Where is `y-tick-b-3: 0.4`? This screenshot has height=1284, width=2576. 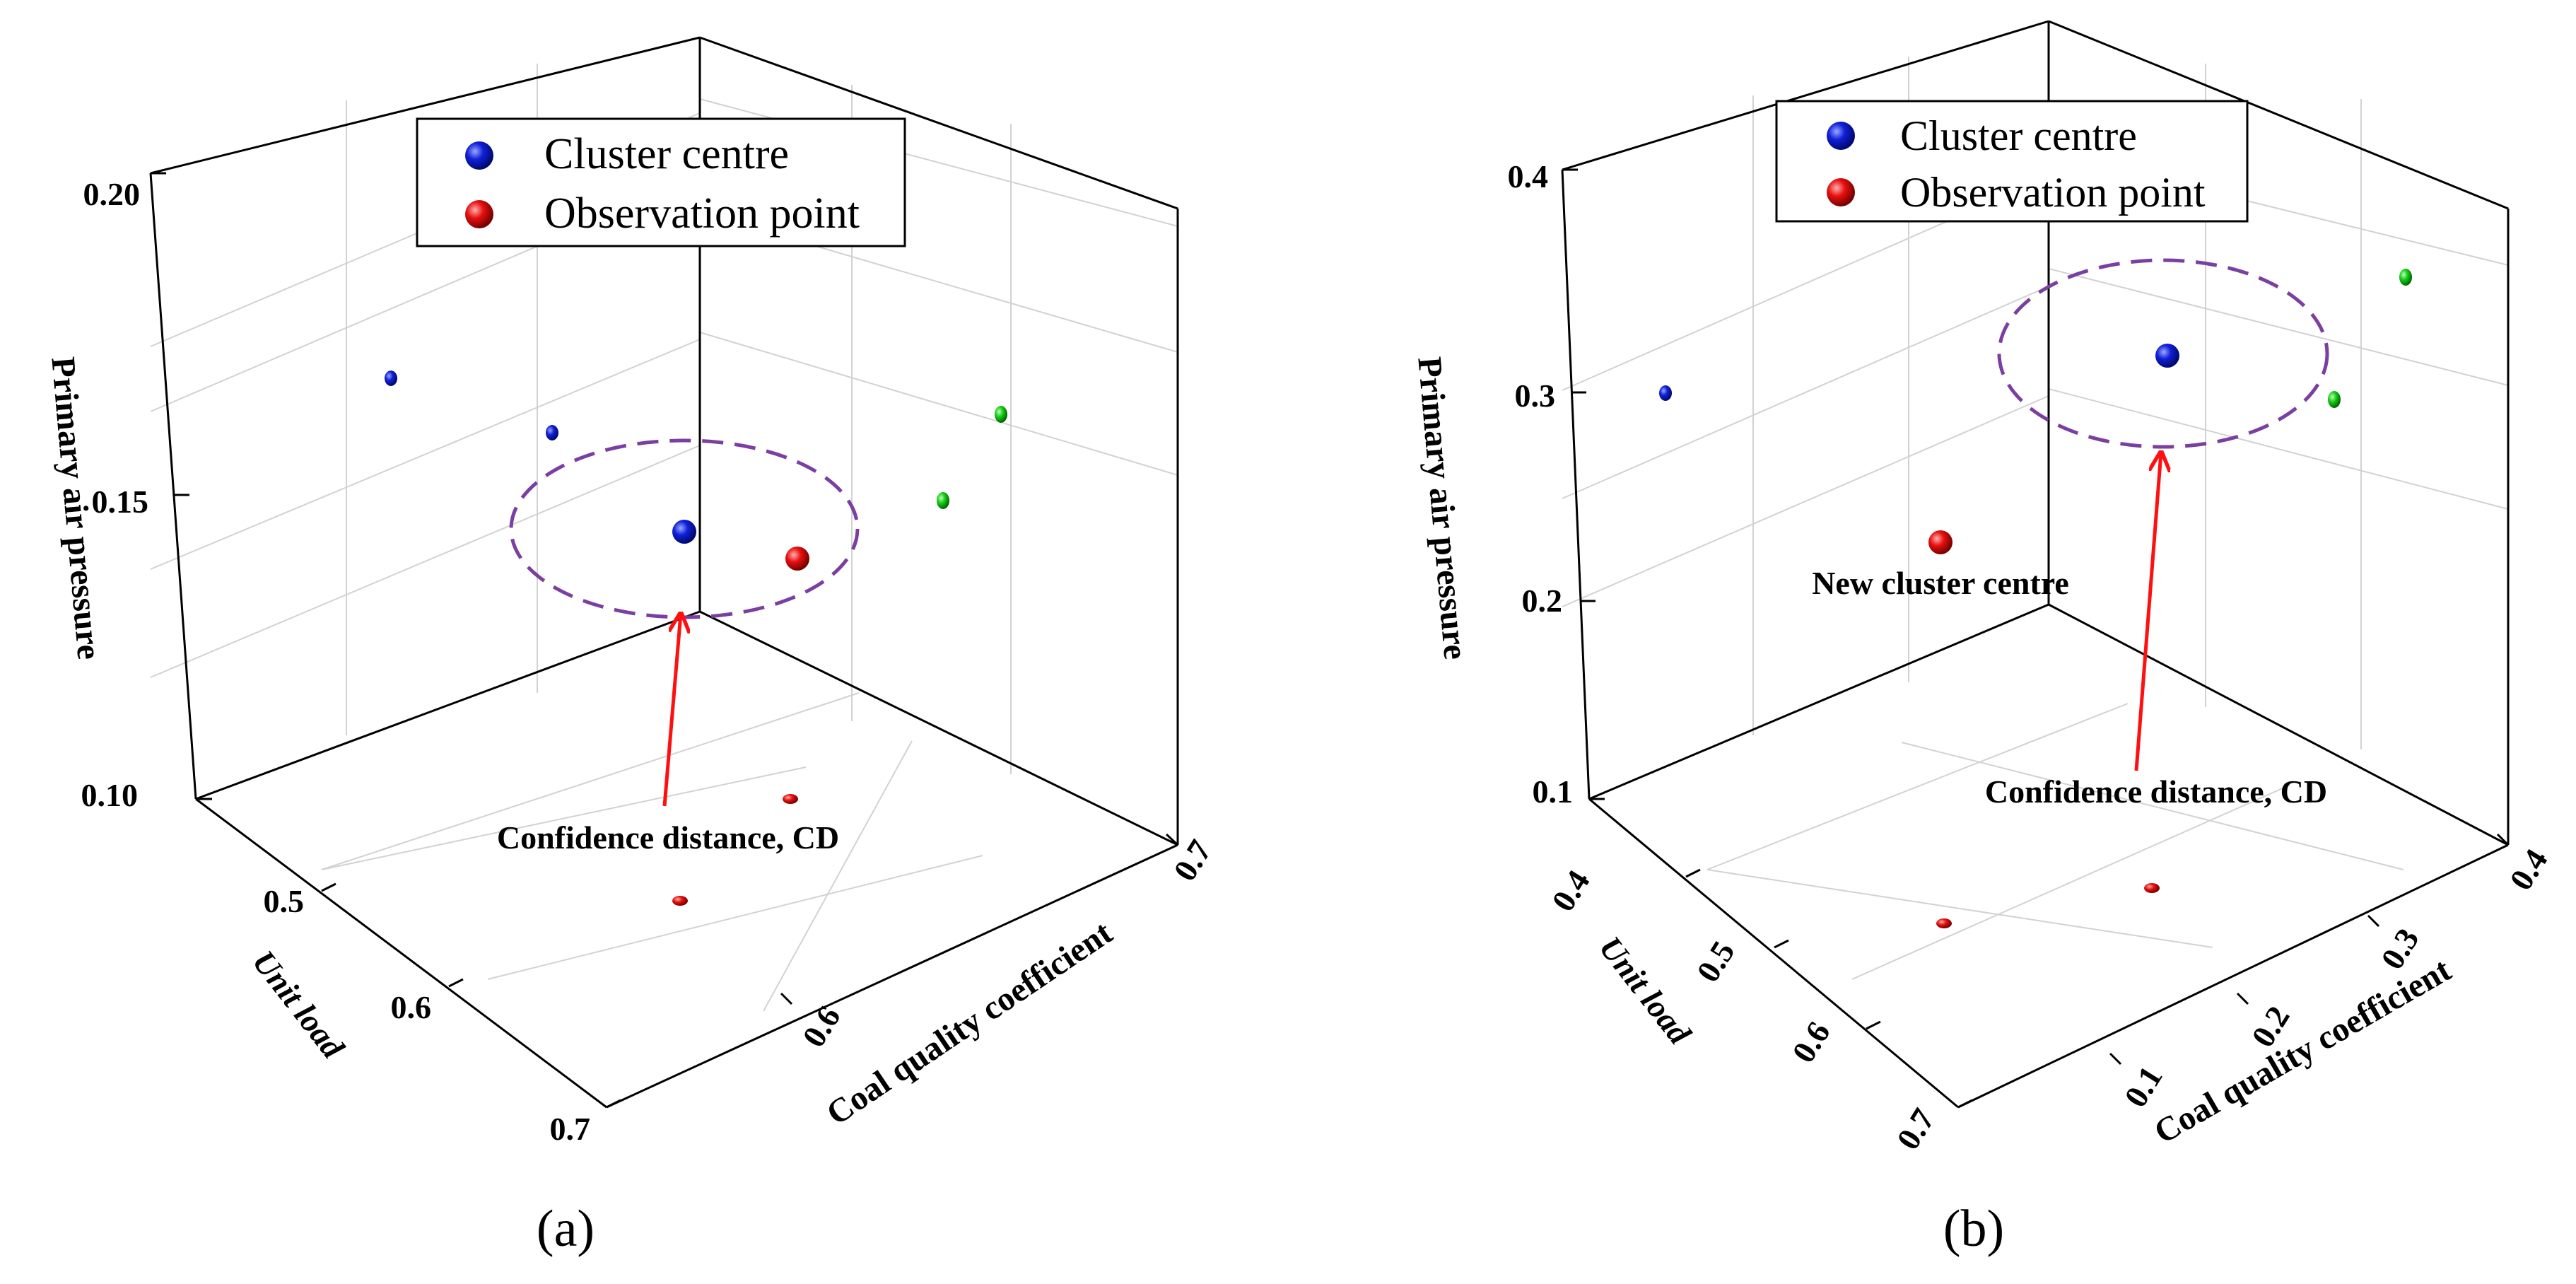
y-tick-b-3: 0.4 is located at coordinates (2529, 870).